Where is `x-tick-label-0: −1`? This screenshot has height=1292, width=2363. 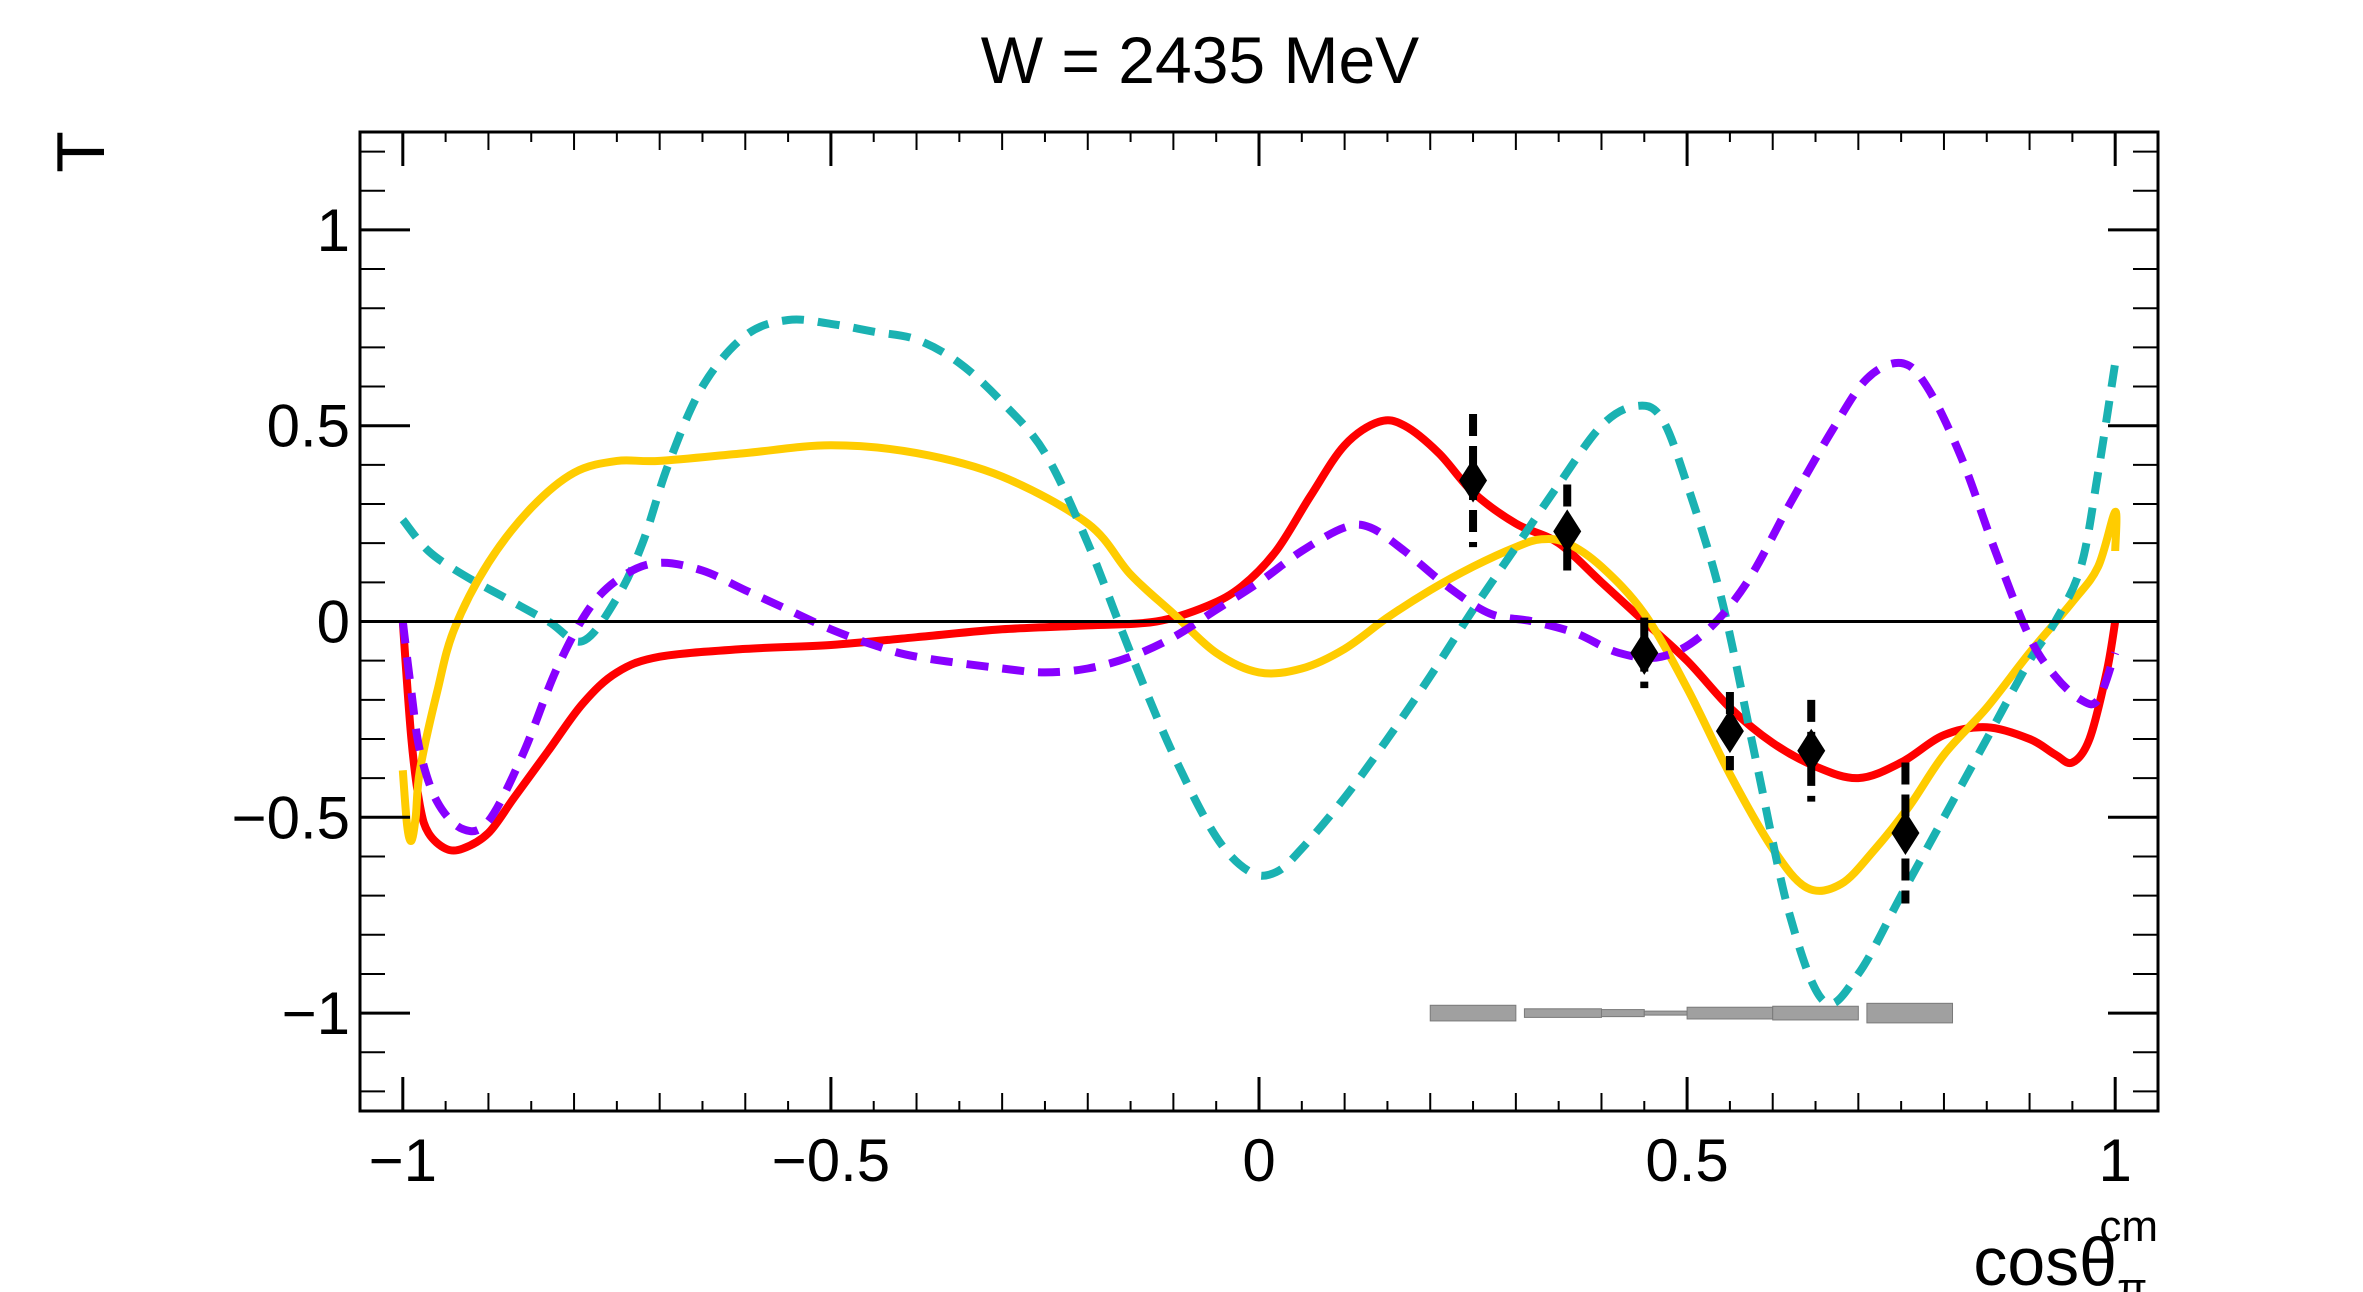
x-tick-label-0: −1 is located at coordinates (403, 1160).